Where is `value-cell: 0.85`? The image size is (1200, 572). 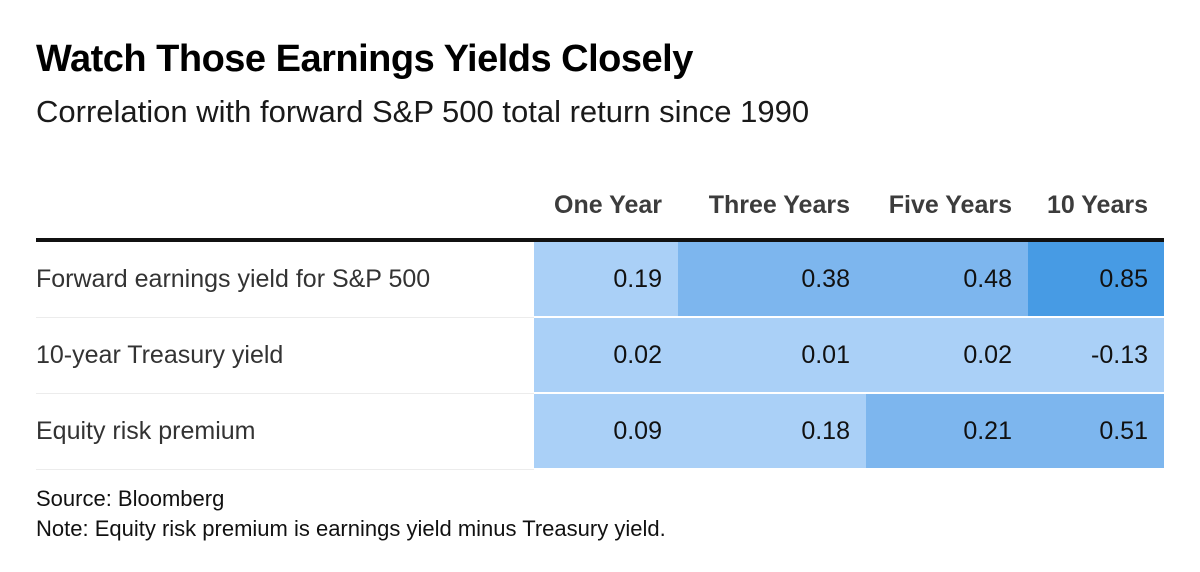 value-cell: 0.85 is located at coordinates (1096, 279).